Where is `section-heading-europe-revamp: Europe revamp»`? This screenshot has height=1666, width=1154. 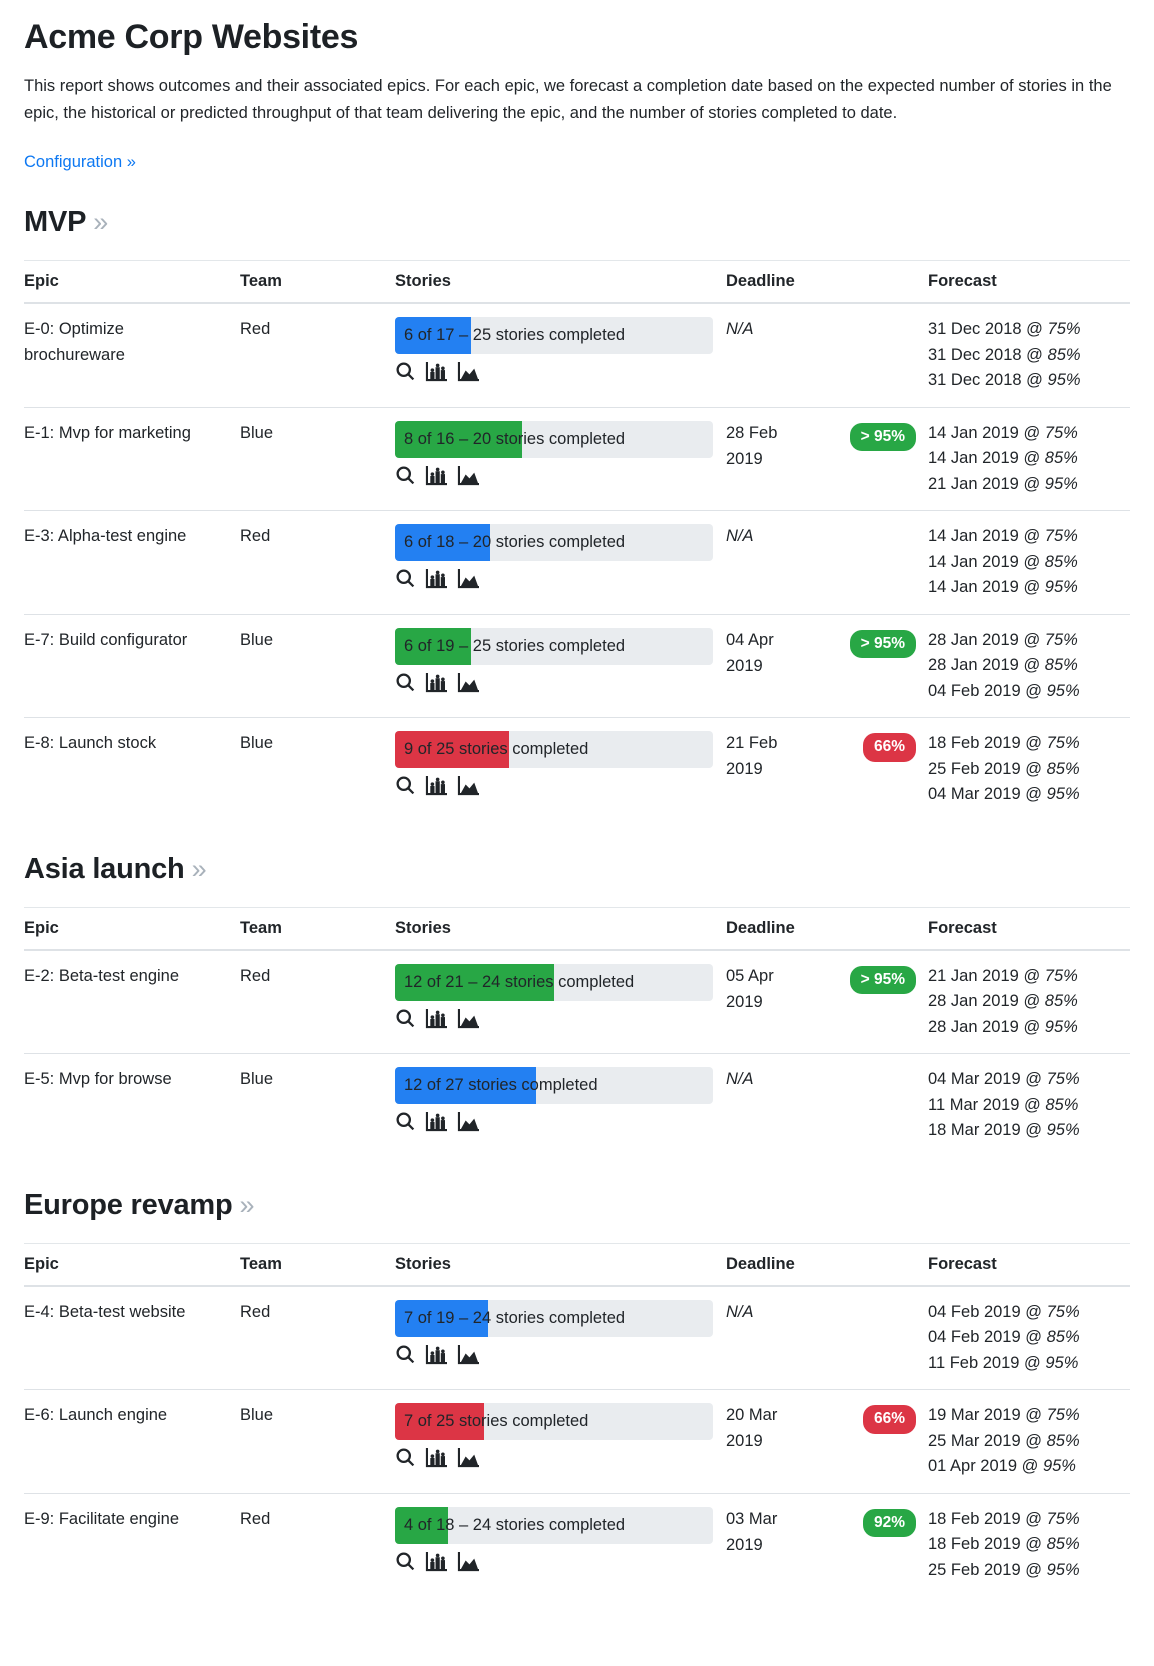
section-heading-europe-revamp: Europe revamp» is located at coordinates (577, 1205).